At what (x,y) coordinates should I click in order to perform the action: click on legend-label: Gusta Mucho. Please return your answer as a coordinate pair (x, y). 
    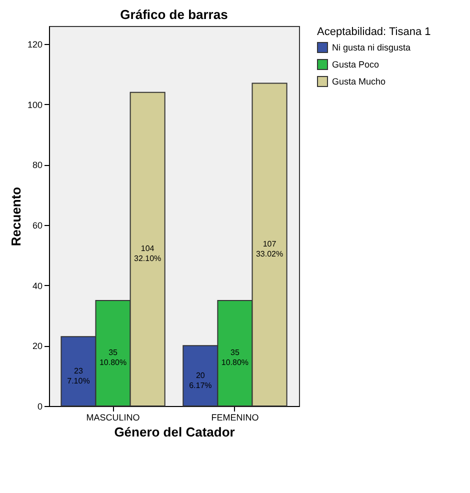
    Looking at the image, I should click on (359, 81).